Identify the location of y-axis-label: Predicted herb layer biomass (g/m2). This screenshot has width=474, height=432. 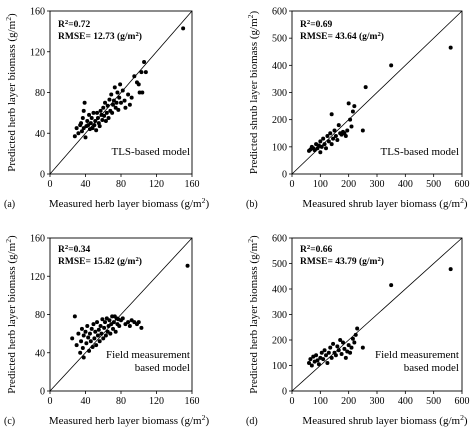
(11, 314).